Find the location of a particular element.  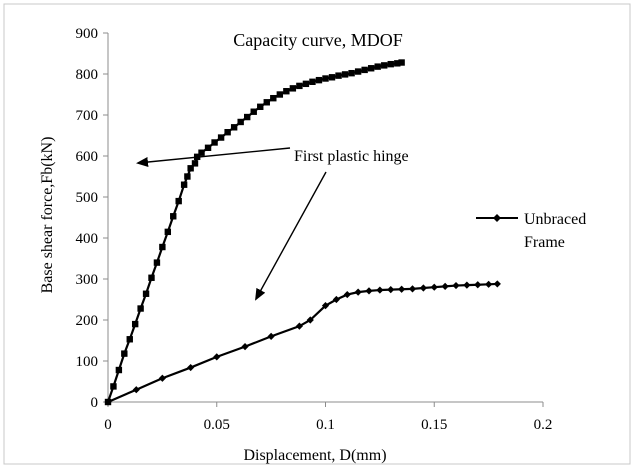

x-tick-label: 0 is located at coordinates (108, 425).